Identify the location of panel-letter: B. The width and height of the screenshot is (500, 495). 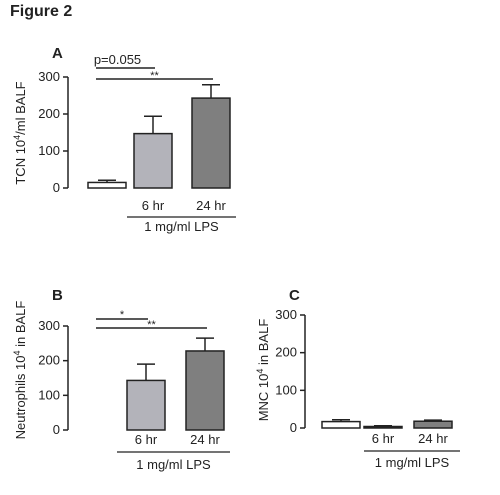
(57, 295).